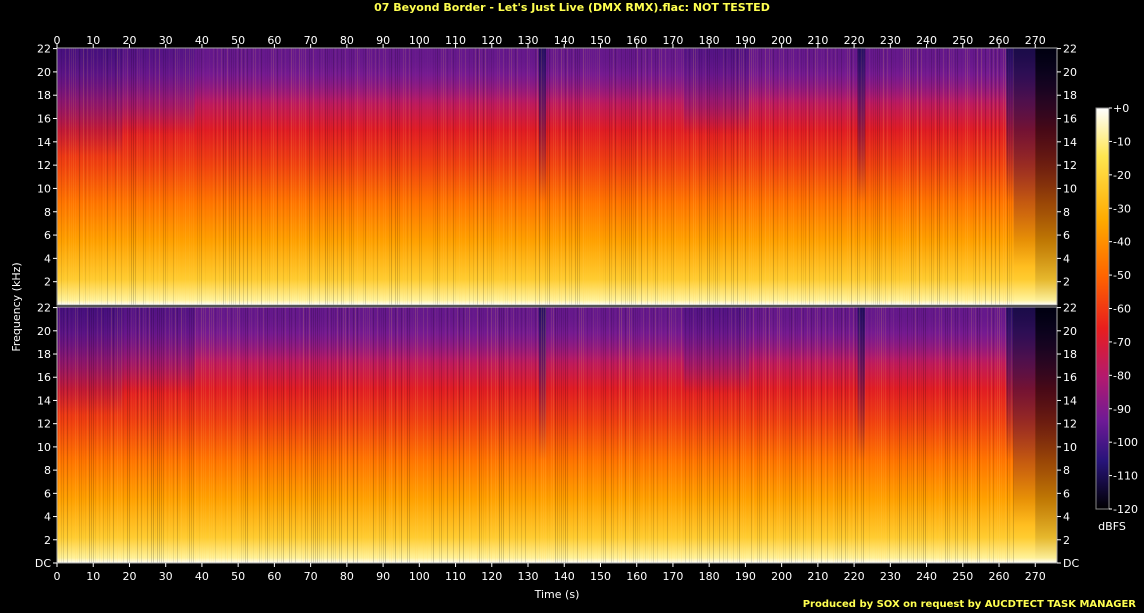 Image resolution: width=1144 pixels, height=613 pixels. Describe the element at coordinates (1066, 470) in the screenshot. I see `y-tick-label-right: 8` at that location.